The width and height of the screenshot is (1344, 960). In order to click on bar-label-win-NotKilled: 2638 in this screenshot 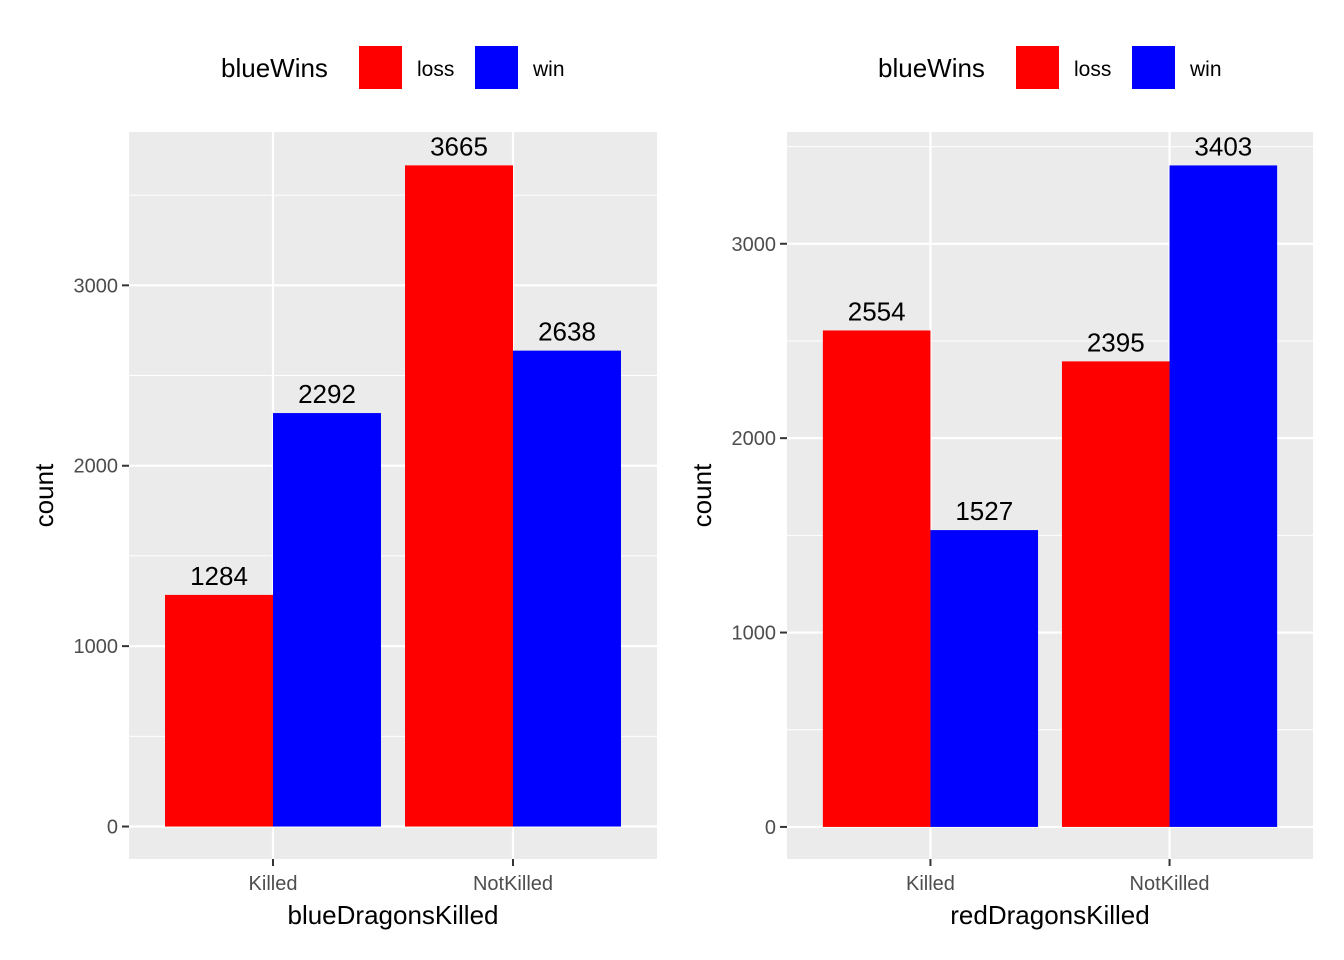, I will do `click(567, 332)`.